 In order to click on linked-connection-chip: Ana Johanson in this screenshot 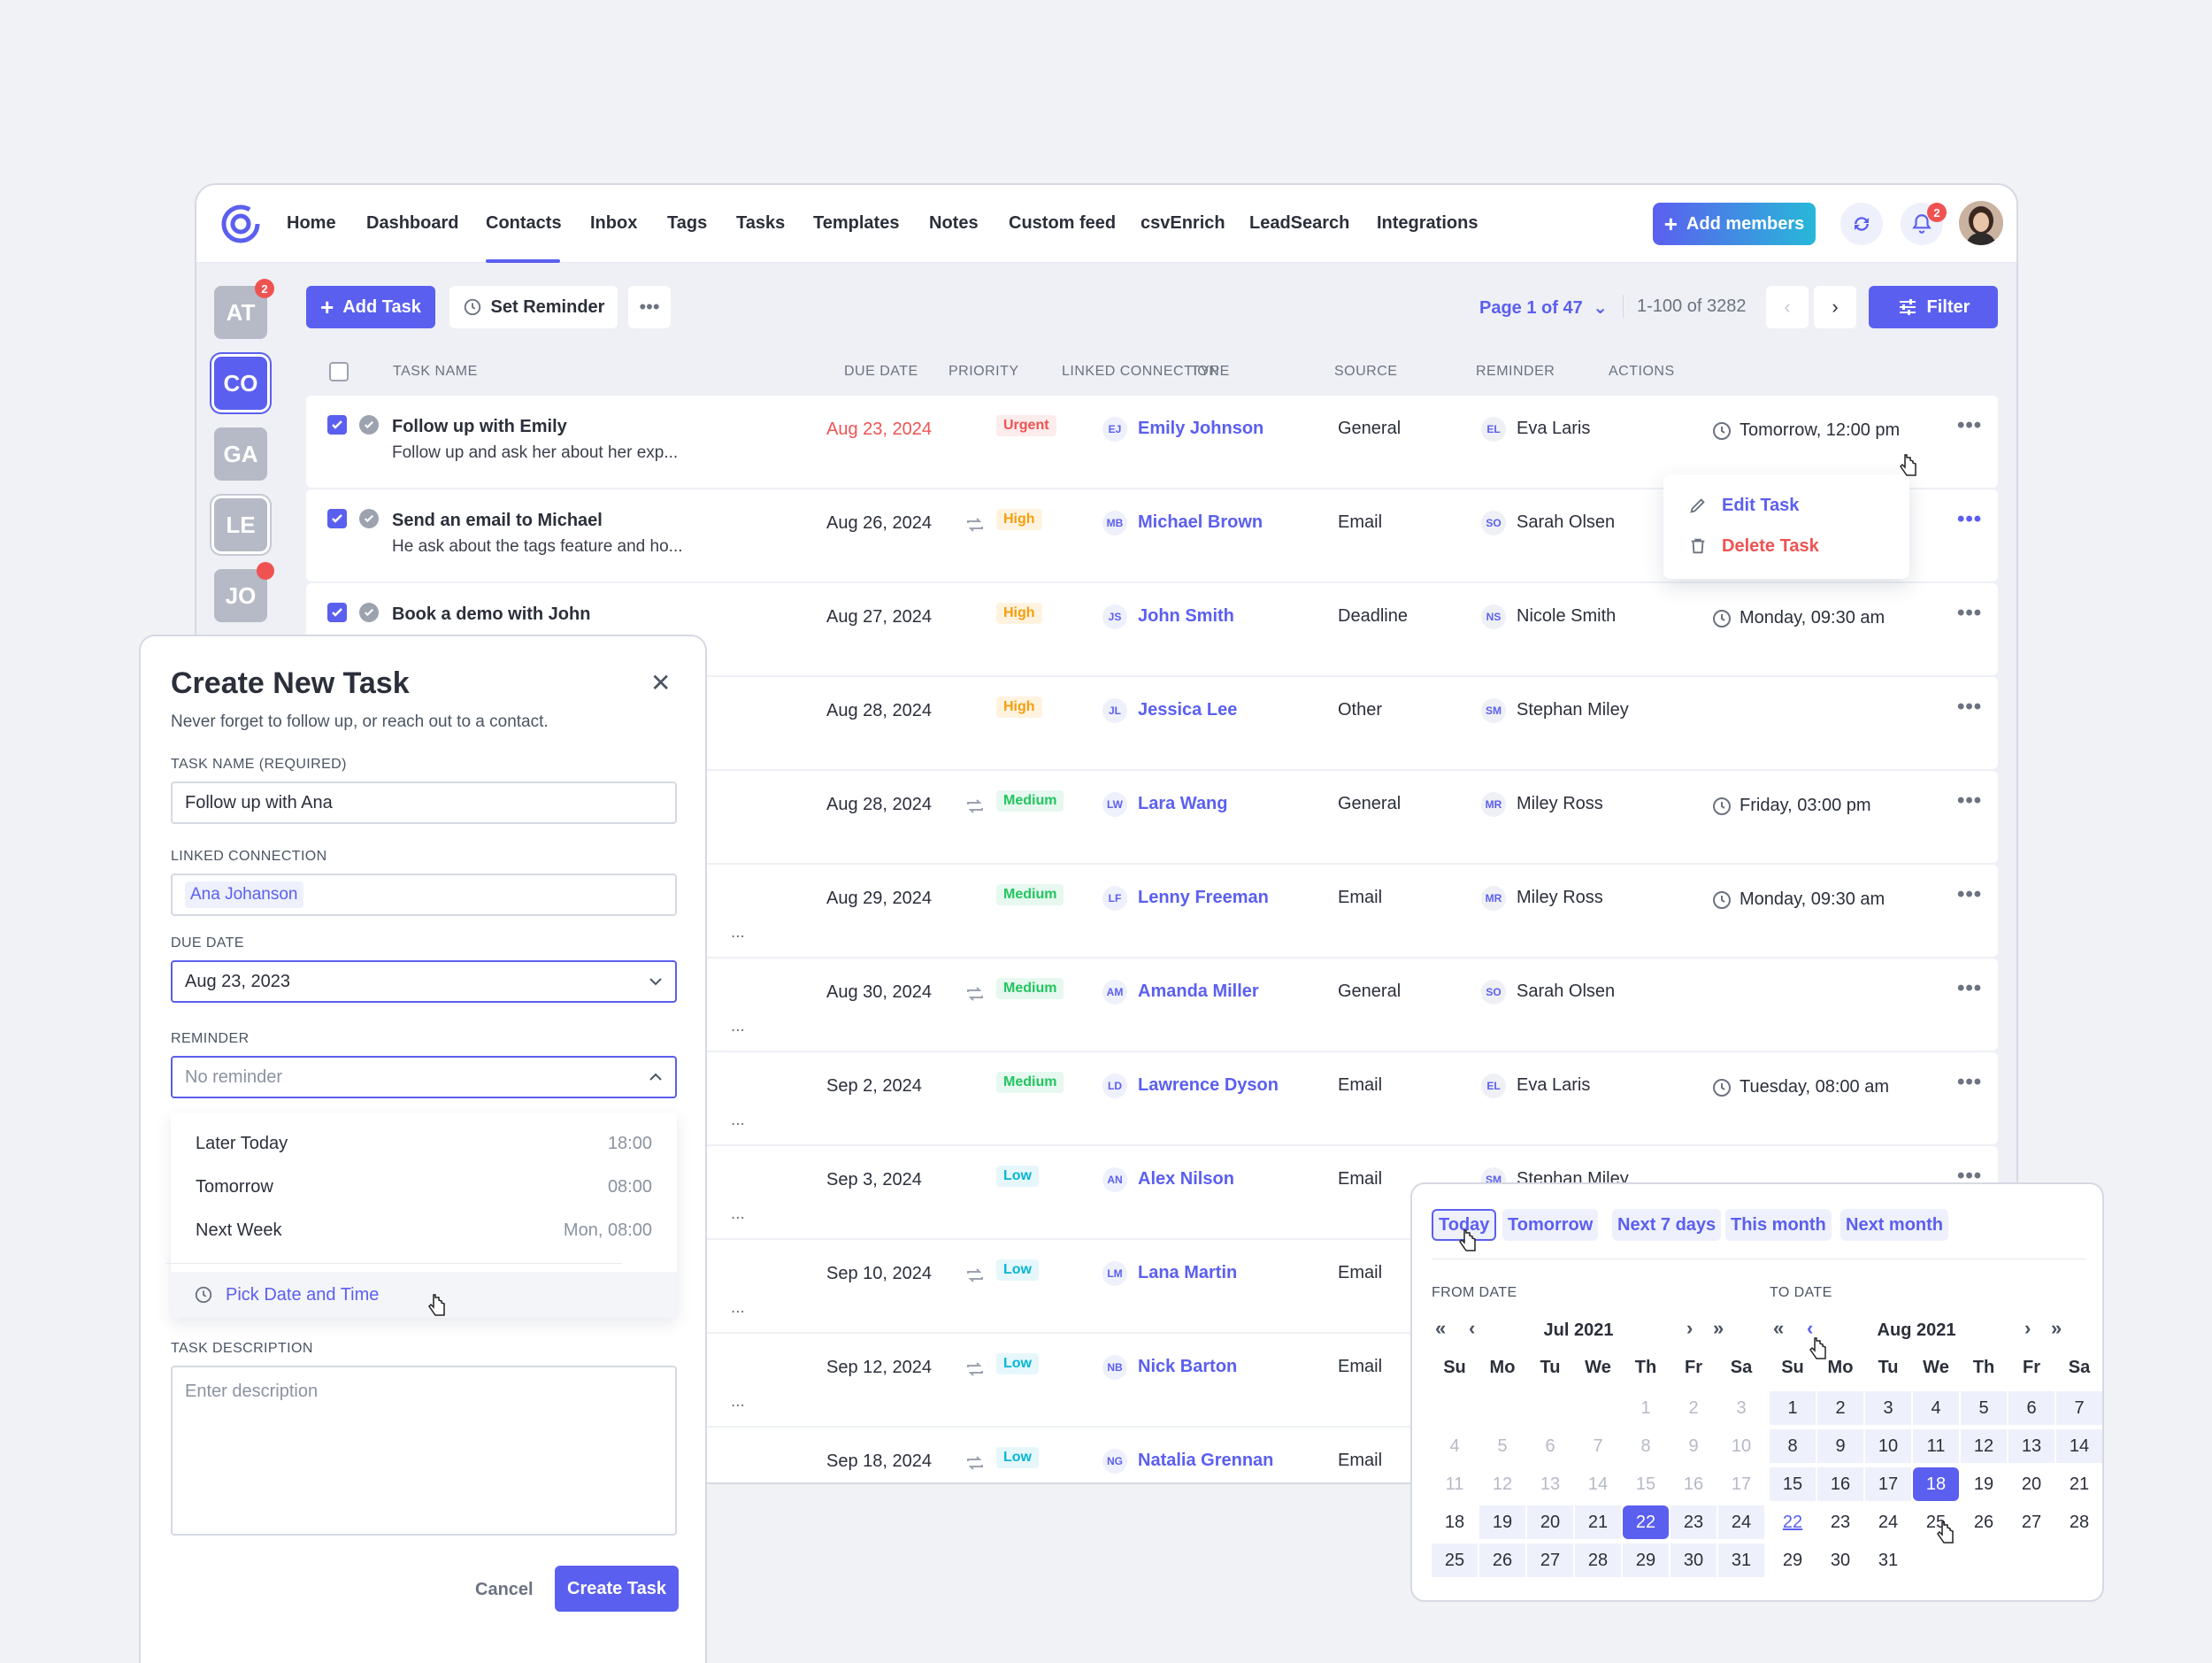, I will do `click(244, 895)`.